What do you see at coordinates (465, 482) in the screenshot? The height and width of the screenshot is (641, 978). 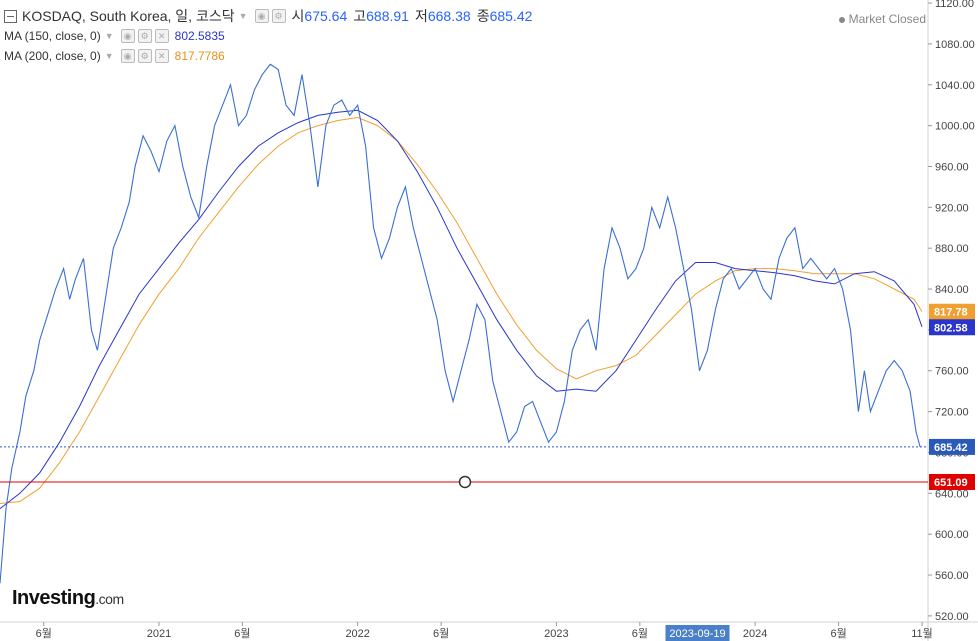 I see `support-line-handle` at bounding box center [465, 482].